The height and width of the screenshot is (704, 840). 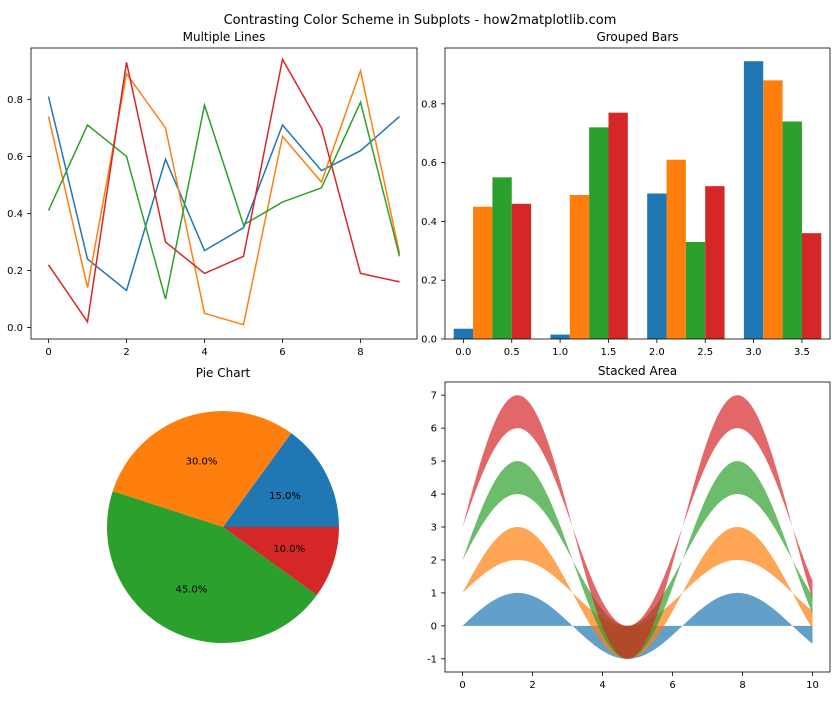 I want to click on y-tick-label: 7, so click(x=434, y=396).